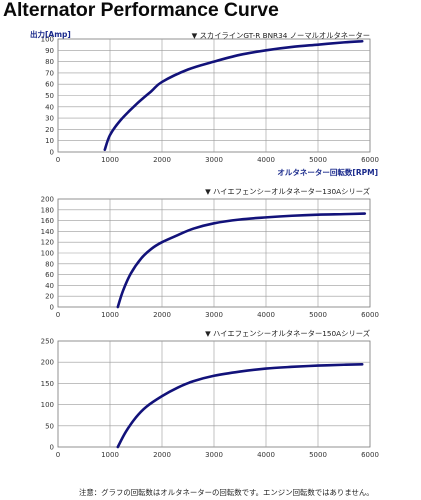  Describe the element at coordinates (47, 210) in the screenshot. I see `y-tick-label: 180` at that location.